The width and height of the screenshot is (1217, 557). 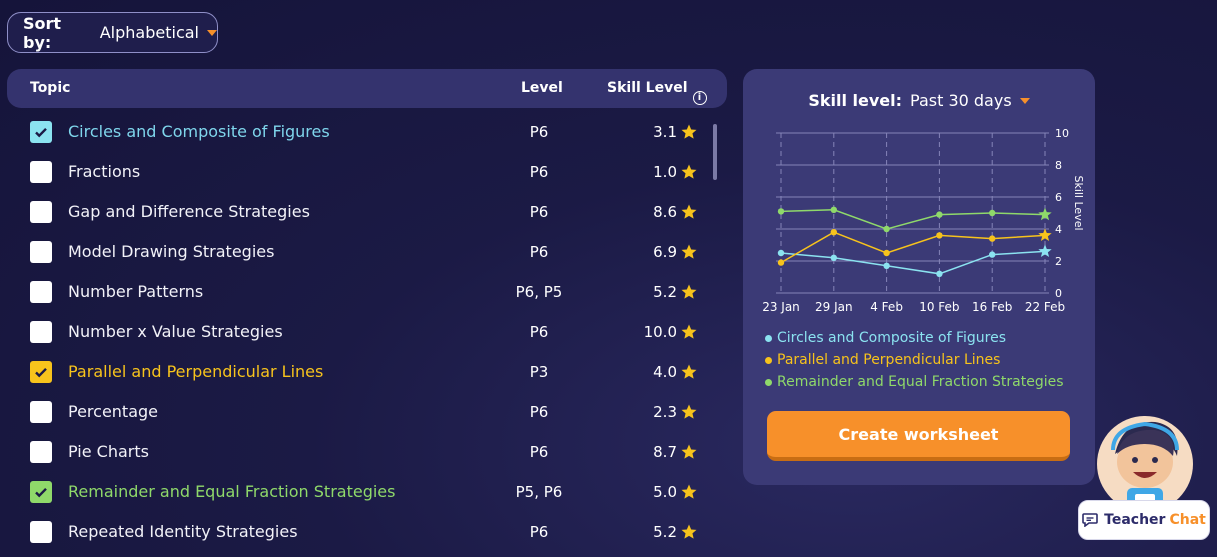 What do you see at coordinates (699, 98) in the screenshot?
I see `info-icon: i` at bounding box center [699, 98].